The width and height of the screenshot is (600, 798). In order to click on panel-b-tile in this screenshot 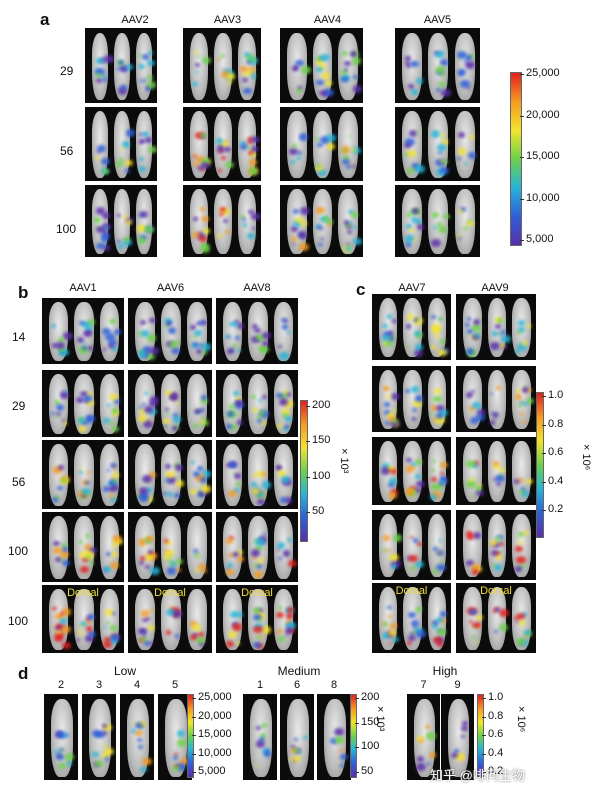, I will do `click(170, 331)`.